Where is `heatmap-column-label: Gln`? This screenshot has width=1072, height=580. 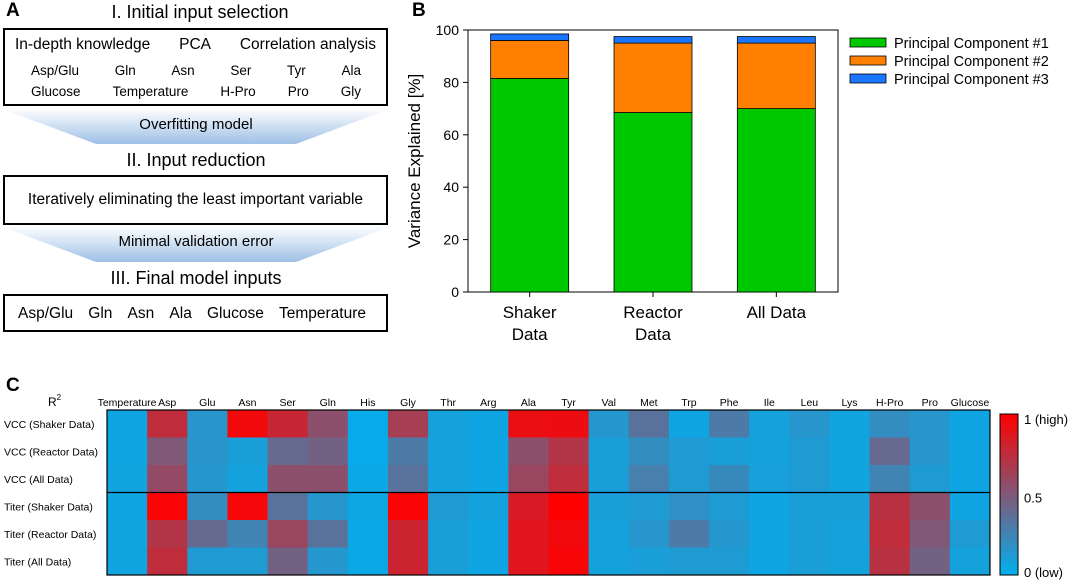
heatmap-column-label: Gln is located at coordinates (328, 403).